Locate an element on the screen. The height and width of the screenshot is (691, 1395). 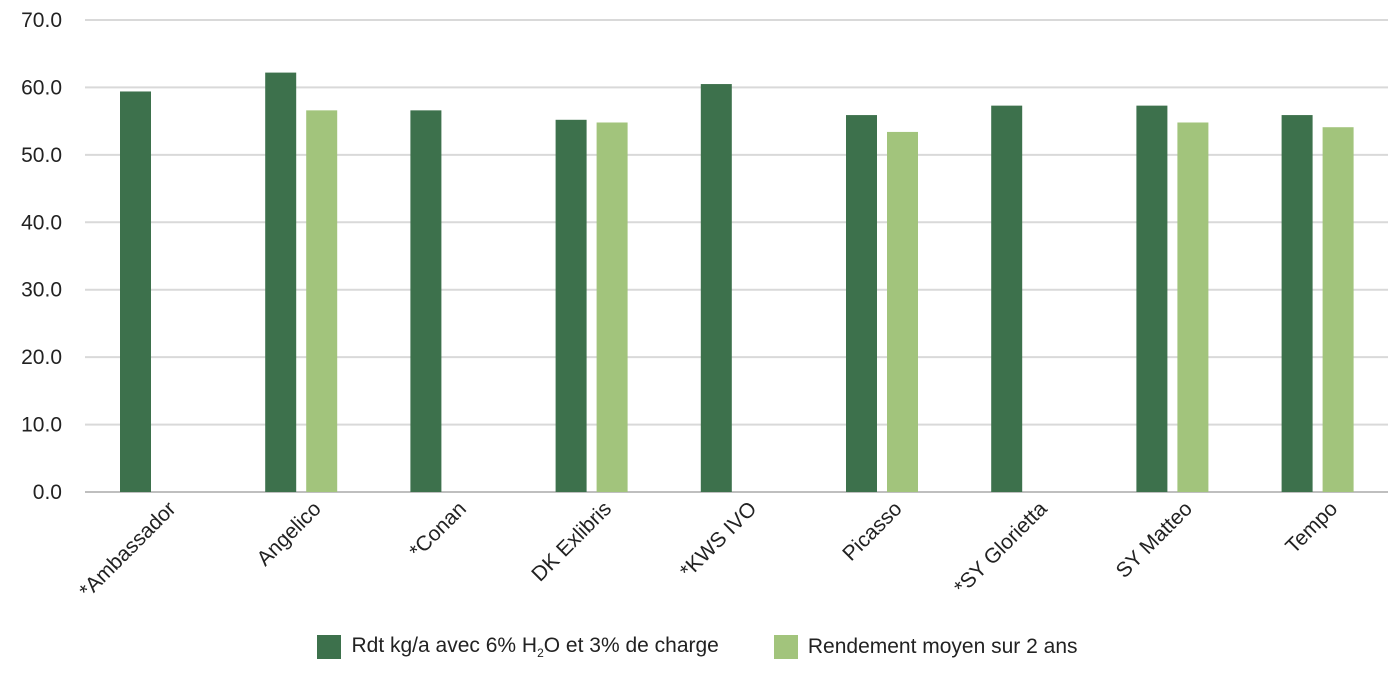
x-tick-label: DK Exlibris is located at coordinates (571, 541).